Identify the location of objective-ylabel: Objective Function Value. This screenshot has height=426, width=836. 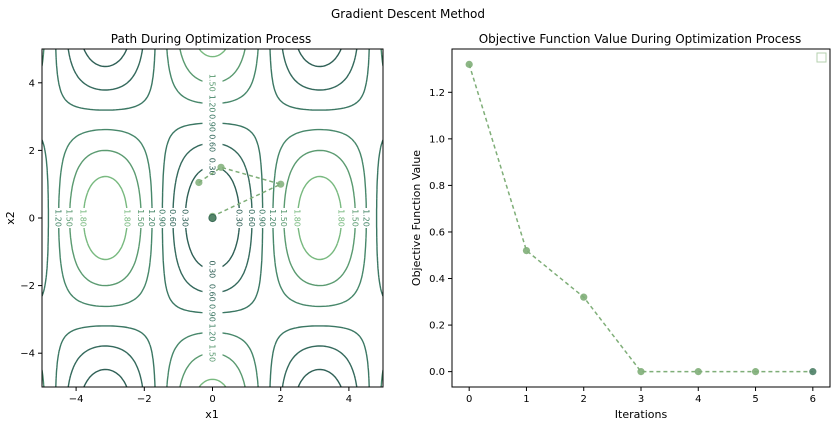
(416, 218).